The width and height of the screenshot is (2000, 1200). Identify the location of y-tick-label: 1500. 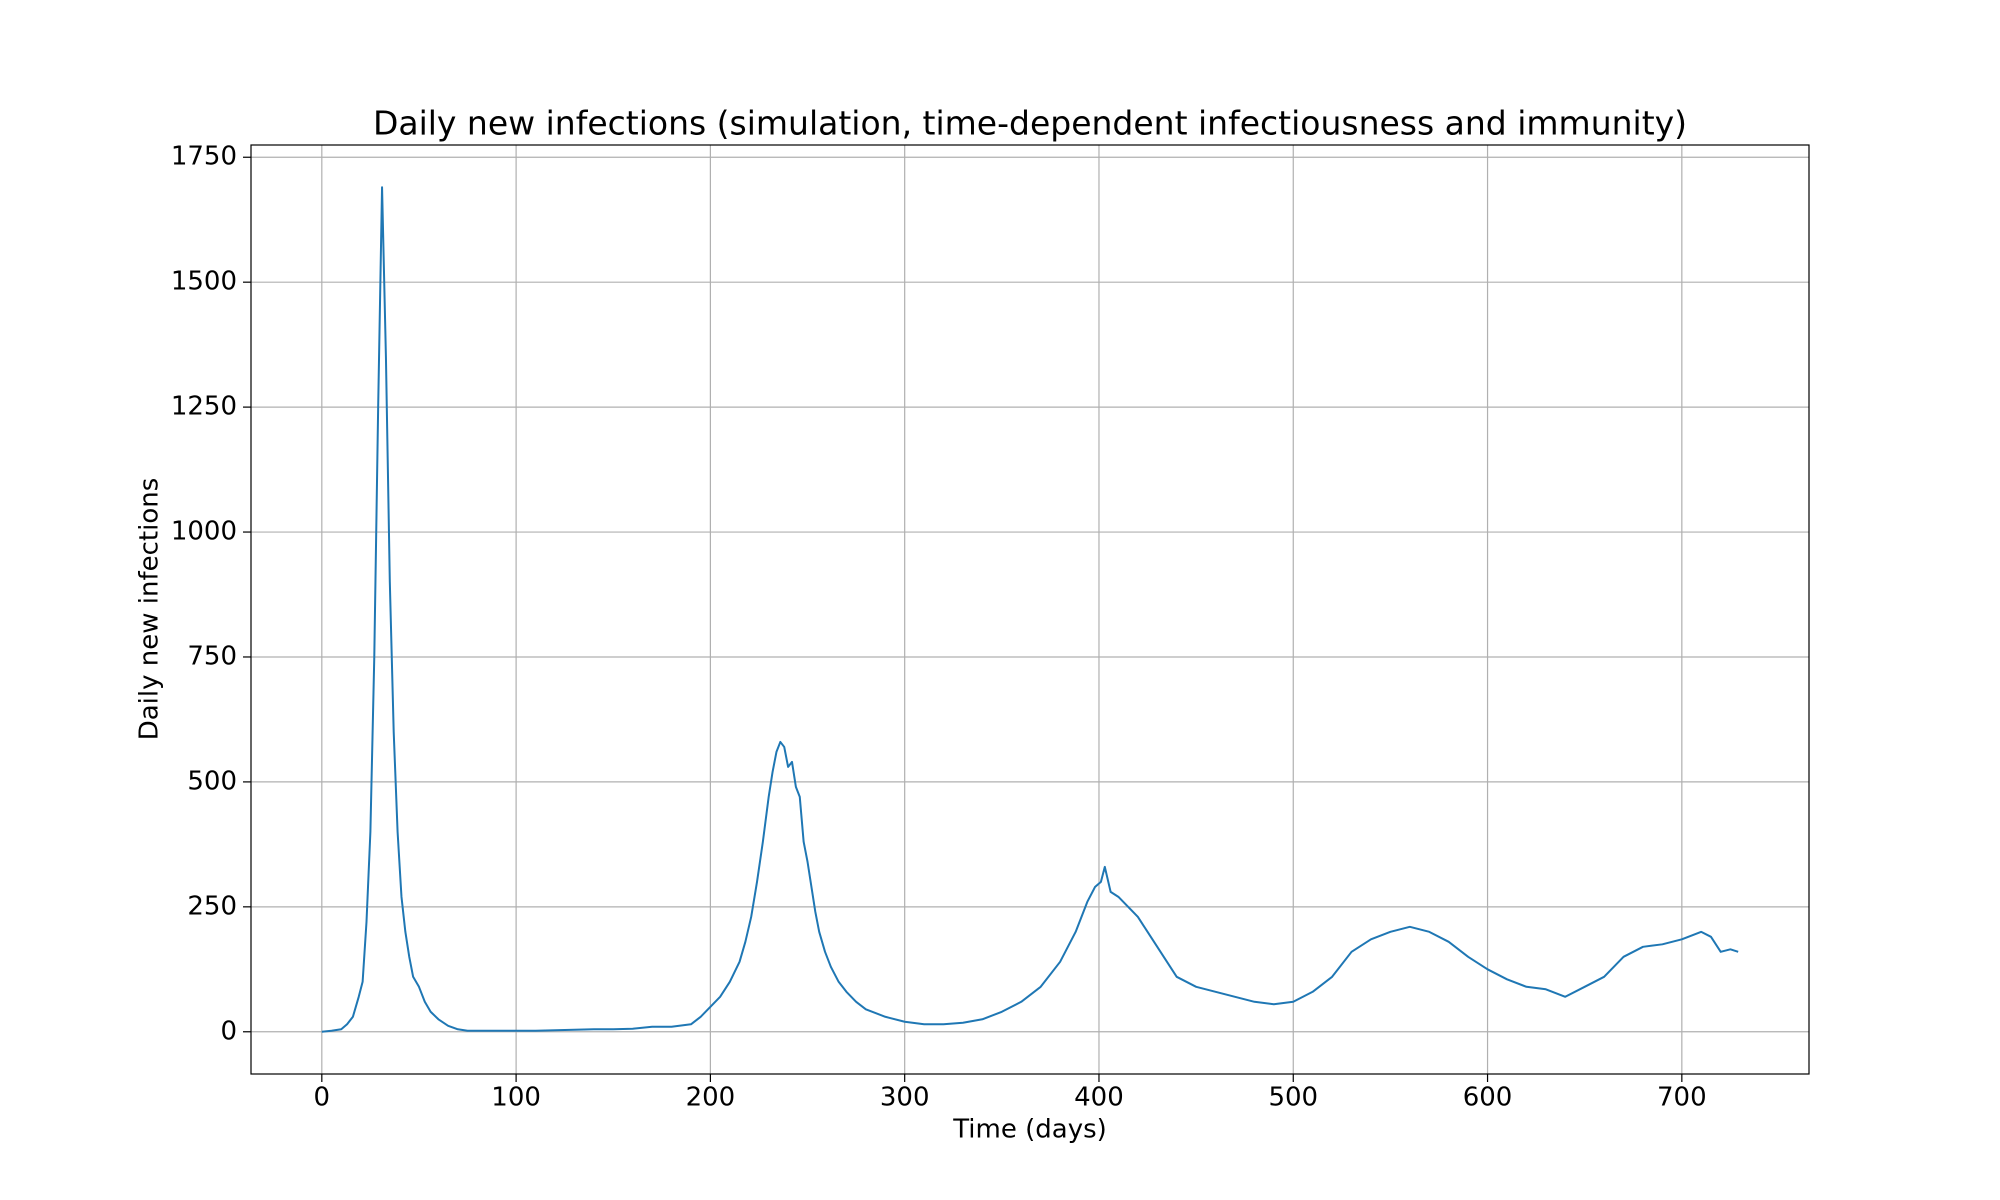
(204, 282).